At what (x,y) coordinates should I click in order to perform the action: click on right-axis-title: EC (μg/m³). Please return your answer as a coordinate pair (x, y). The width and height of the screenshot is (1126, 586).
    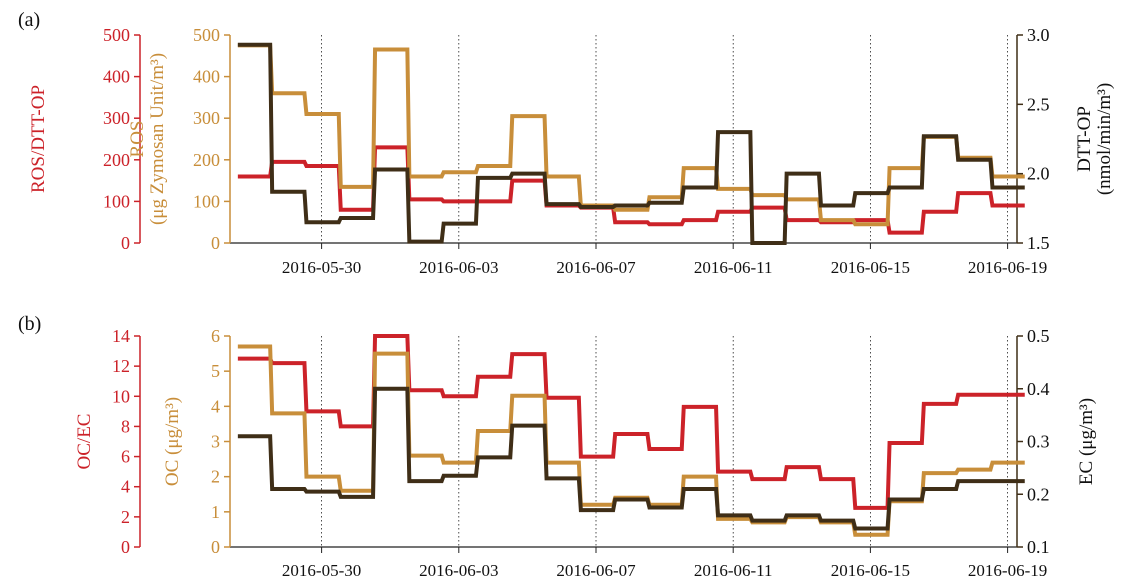
    Looking at the image, I should click on (1086, 441).